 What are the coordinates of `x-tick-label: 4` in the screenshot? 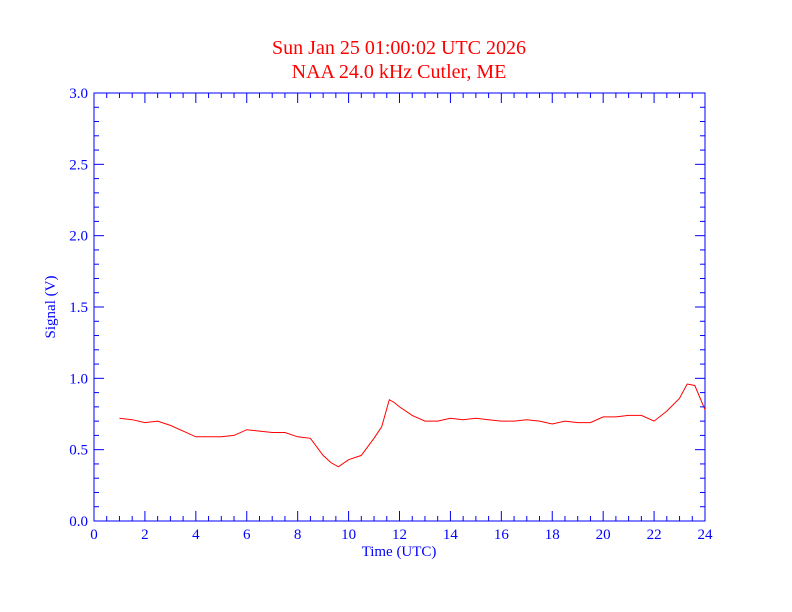 It's located at (196, 535).